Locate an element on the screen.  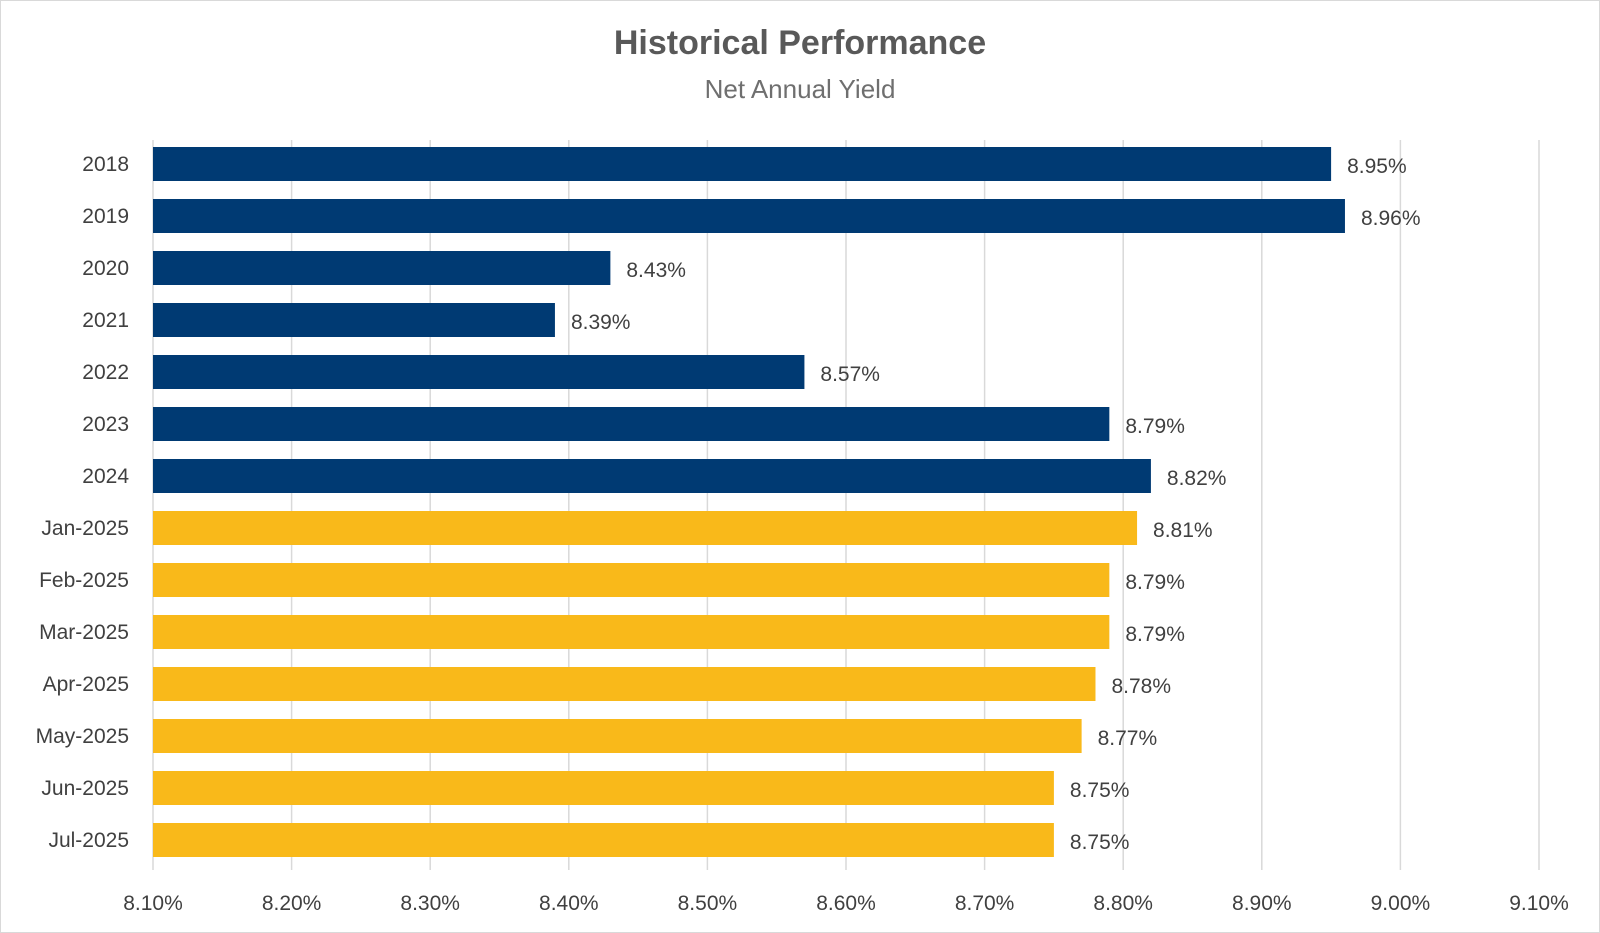
bar-jun-2025 is located at coordinates (603, 788).